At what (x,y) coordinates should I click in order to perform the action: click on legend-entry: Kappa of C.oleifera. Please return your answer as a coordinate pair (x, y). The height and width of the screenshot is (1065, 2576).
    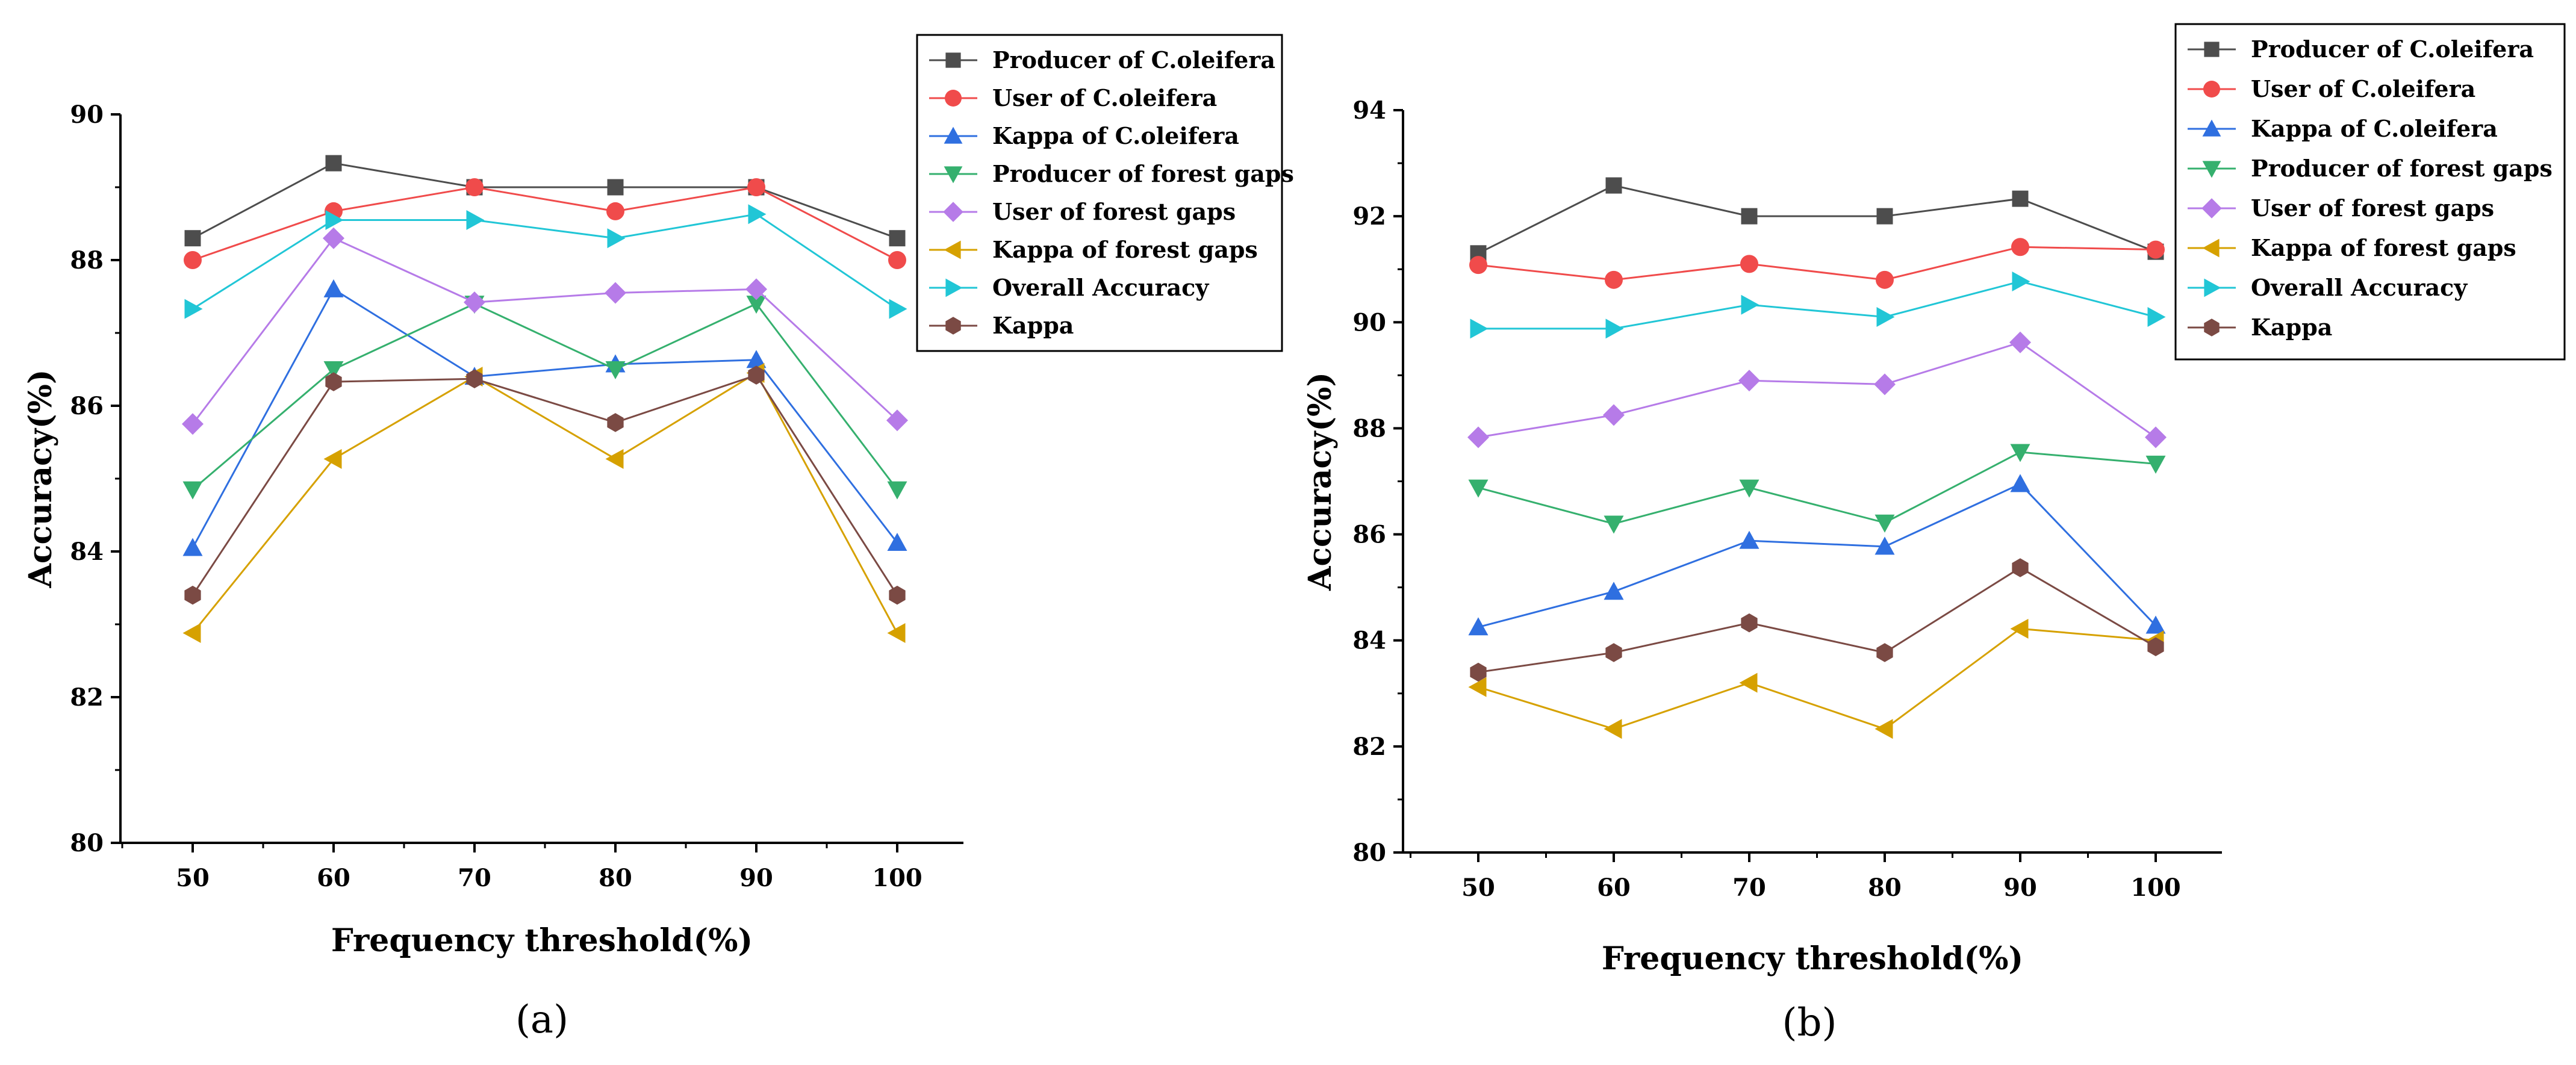
    Looking at the image, I should click on (1115, 135).